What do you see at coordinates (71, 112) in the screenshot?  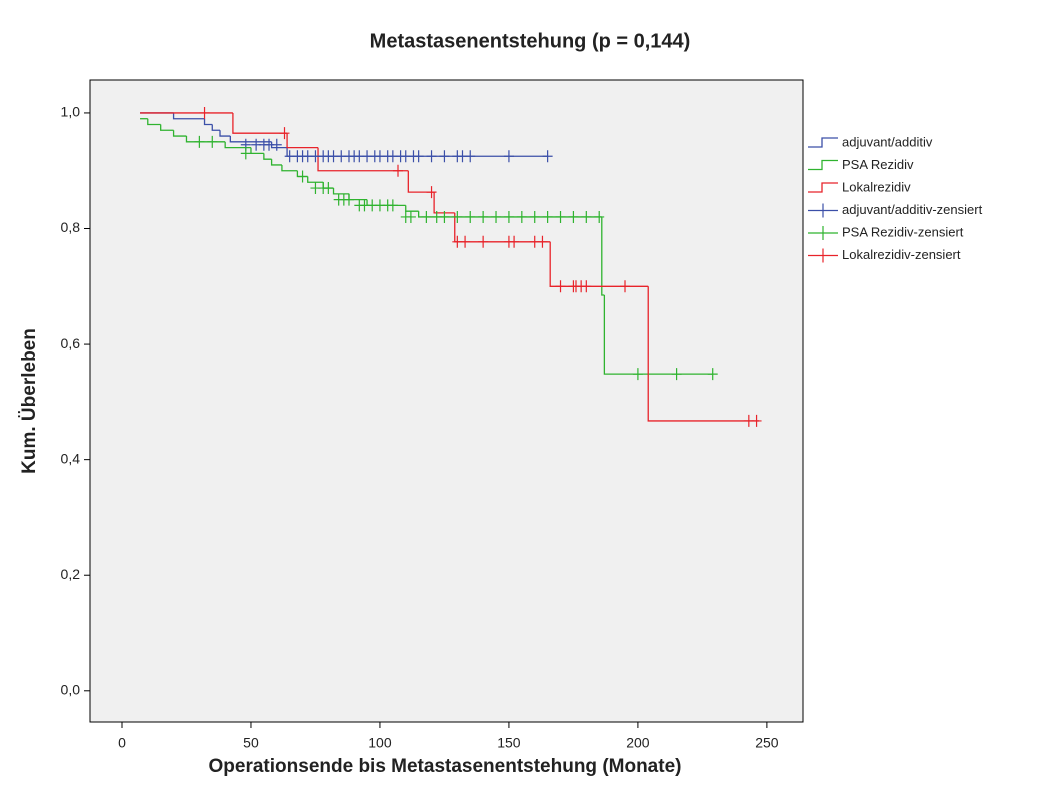 I see `y-tick-label: 1,0` at bounding box center [71, 112].